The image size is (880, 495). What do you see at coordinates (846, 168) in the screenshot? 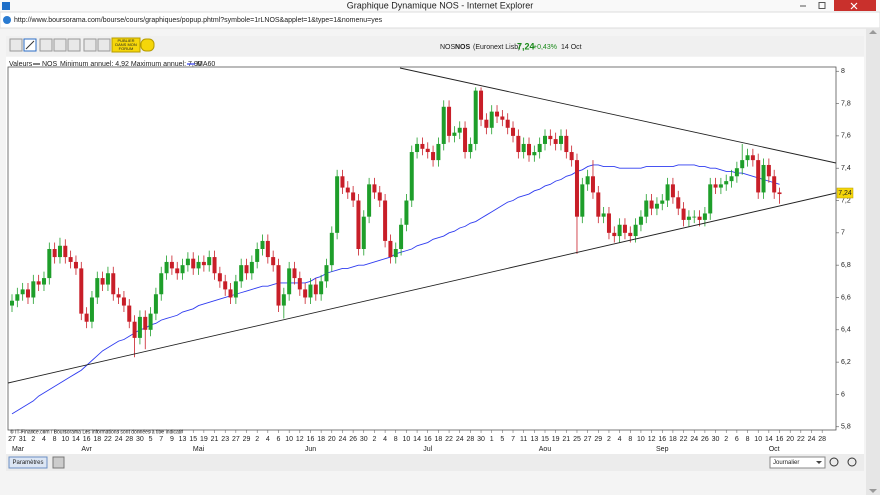
I see `y-tick-label: 7,4` at bounding box center [846, 168].